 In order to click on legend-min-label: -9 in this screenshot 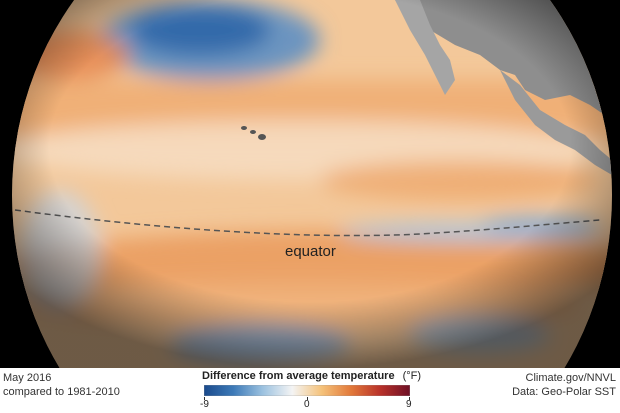, I will do `click(204, 404)`.